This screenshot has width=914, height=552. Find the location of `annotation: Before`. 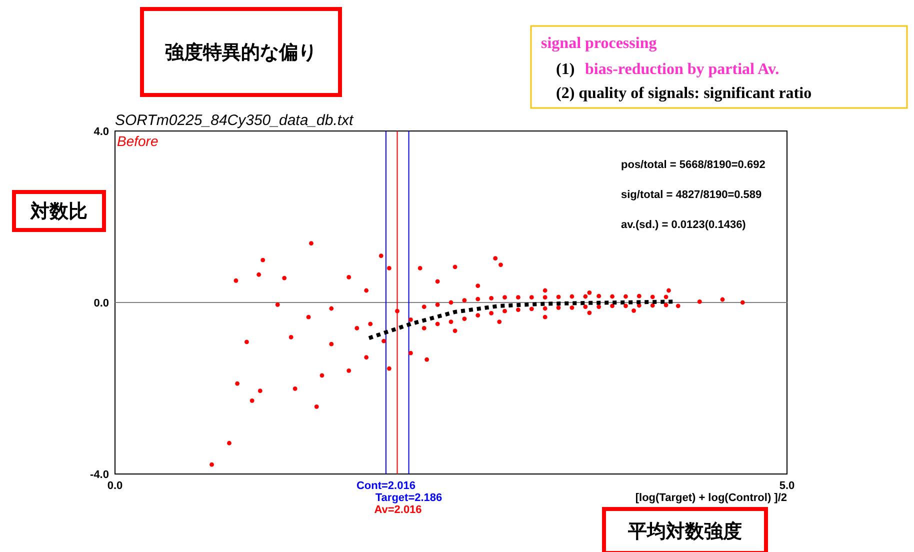

annotation: Before is located at coordinates (137, 141).